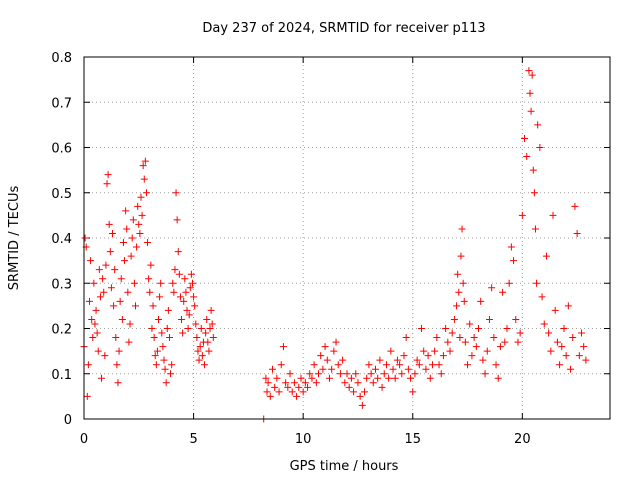  I want to click on y-tick-label: 0.8, so click(61, 58).